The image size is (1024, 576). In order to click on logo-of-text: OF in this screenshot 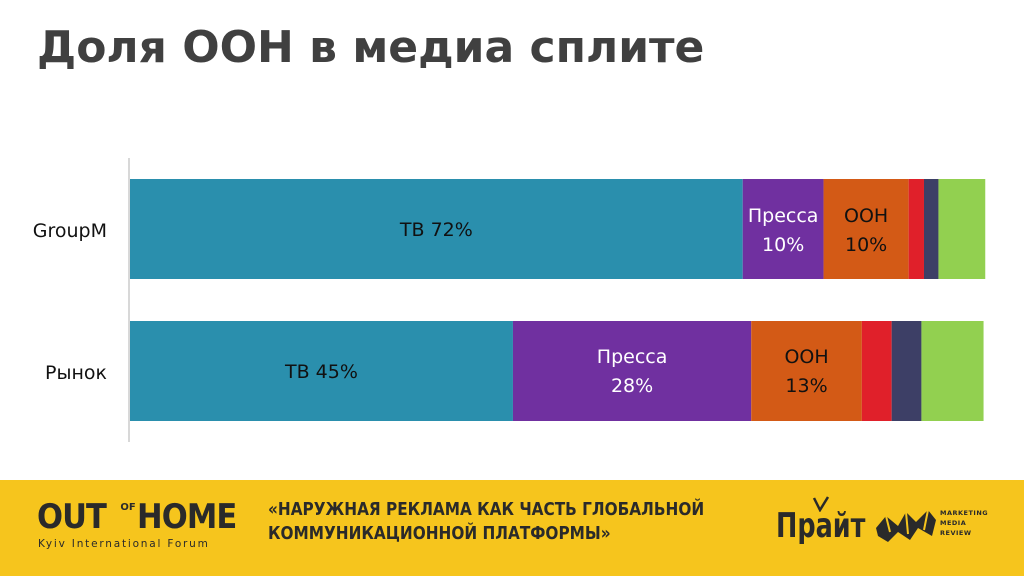, I will do `click(128, 507)`.